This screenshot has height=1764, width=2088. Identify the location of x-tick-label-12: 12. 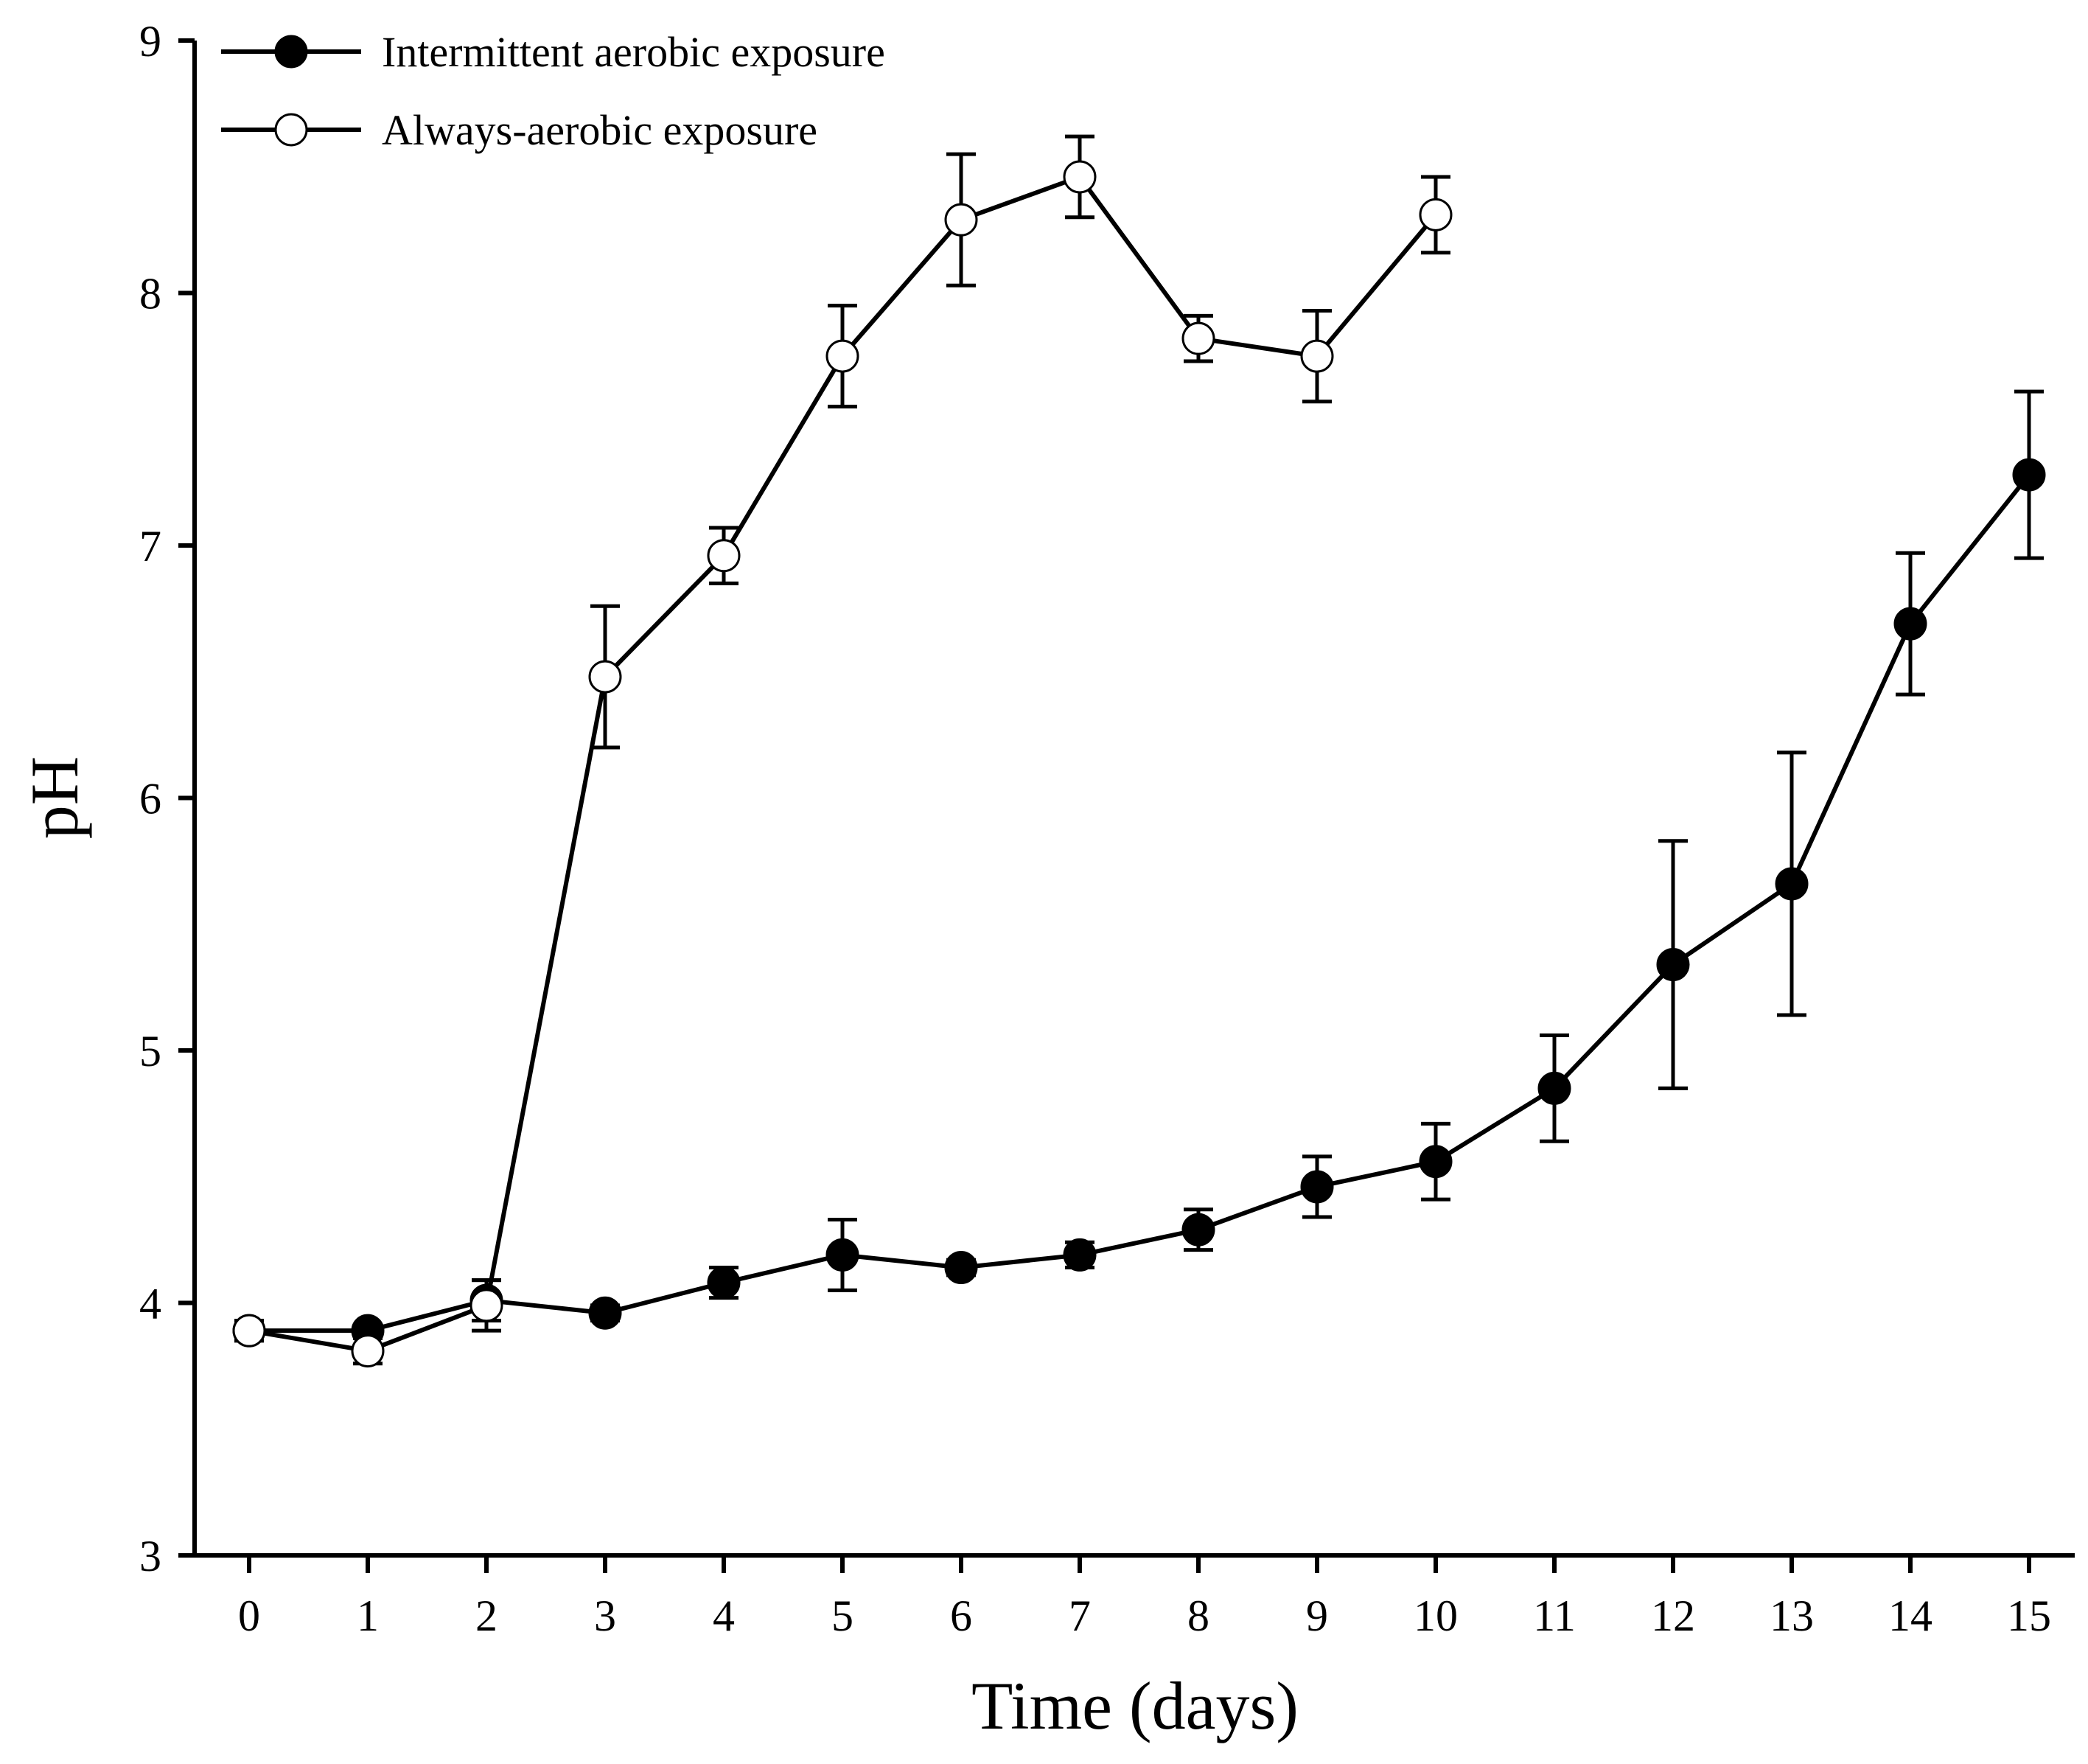
(1673, 1616).